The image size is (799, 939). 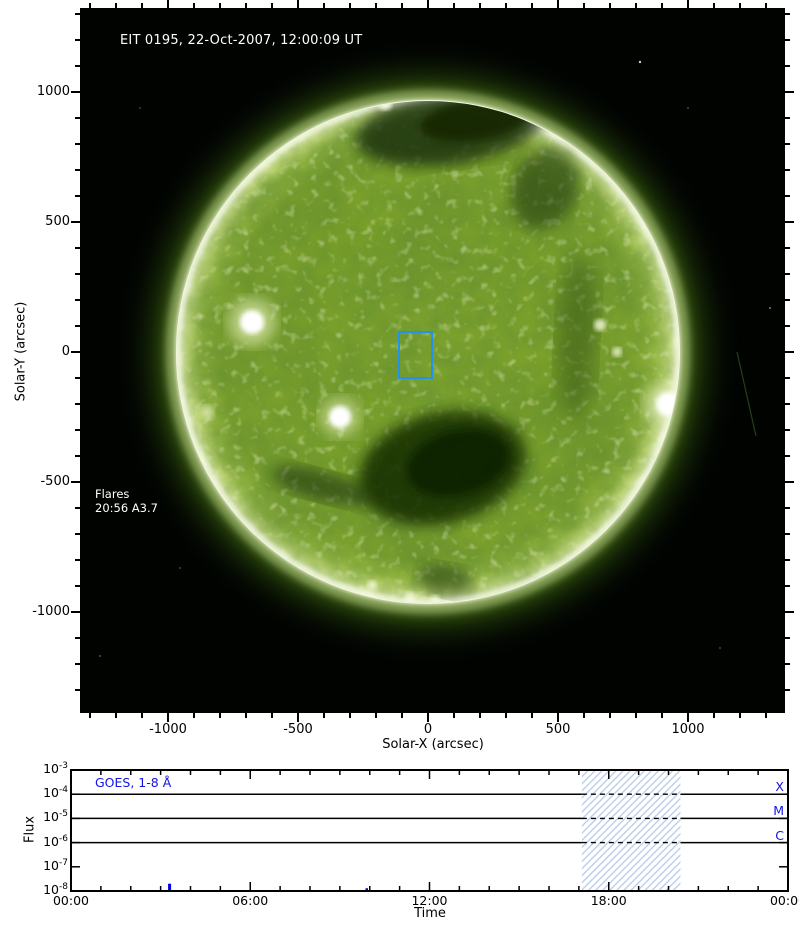 I want to click on flux-class-label: C, so click(x=779, y=835).